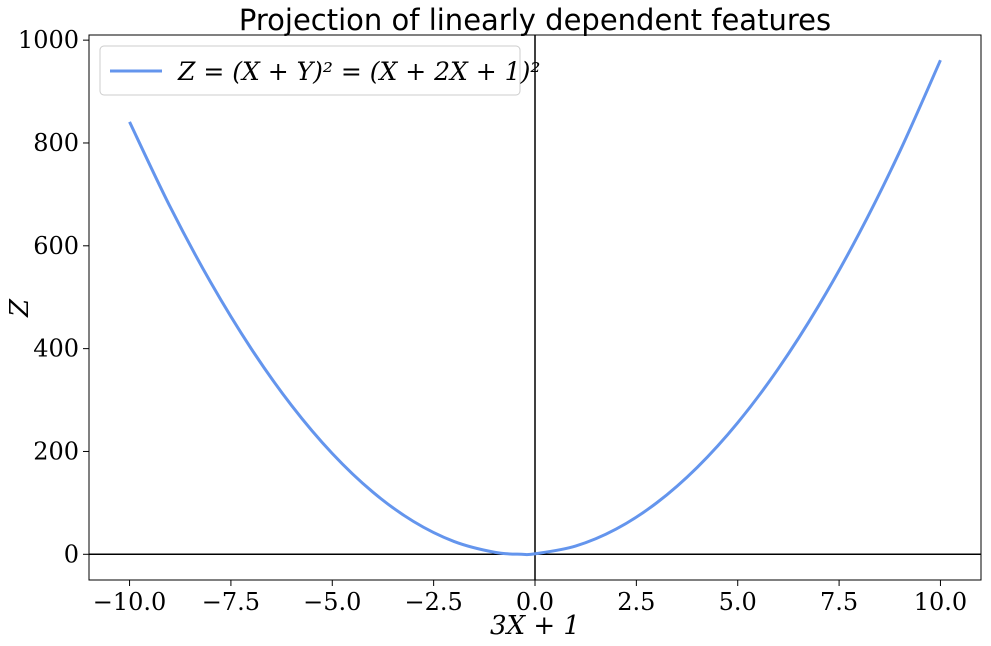 The width and height of the screenshot is (991, 646). I want to click on x-tick-label: −10.0, so click(130, 602).